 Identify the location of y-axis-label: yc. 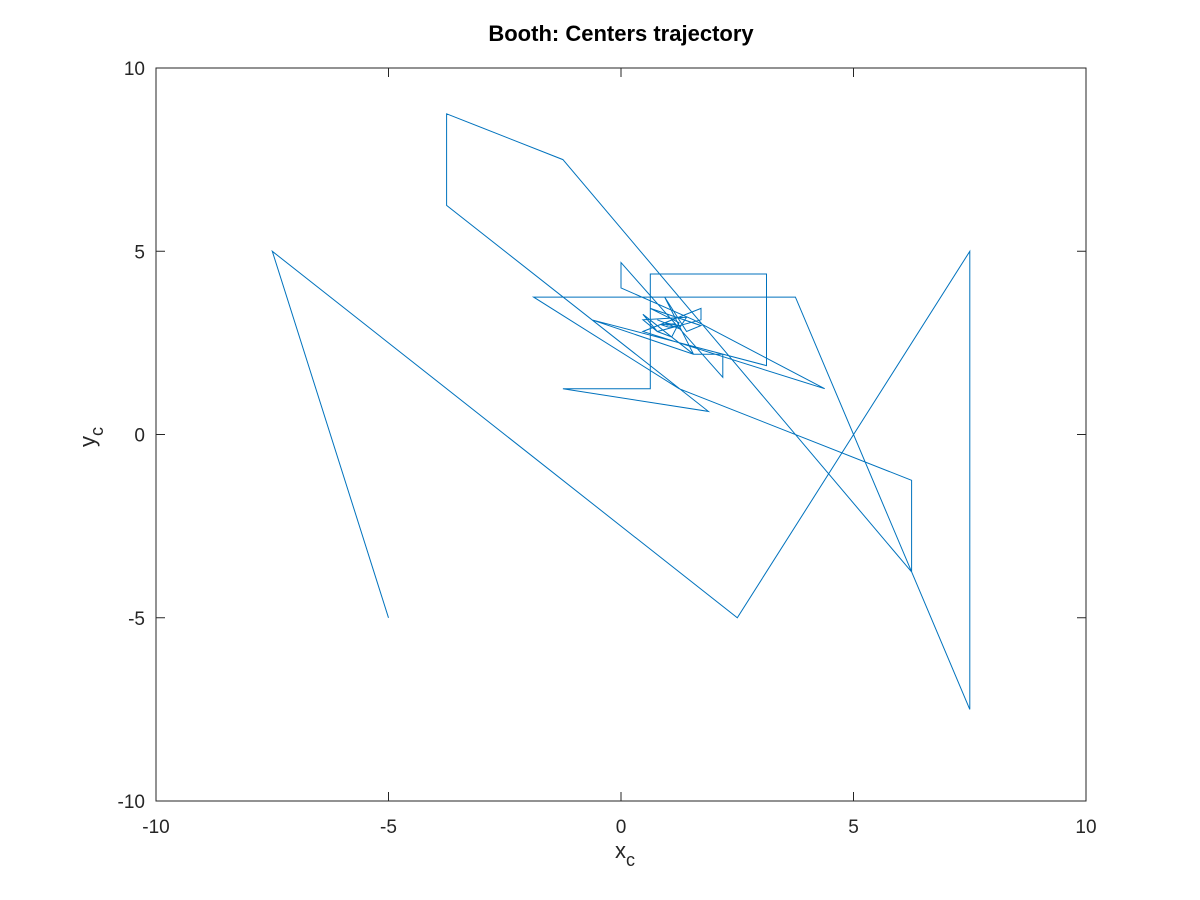
(91, 437).